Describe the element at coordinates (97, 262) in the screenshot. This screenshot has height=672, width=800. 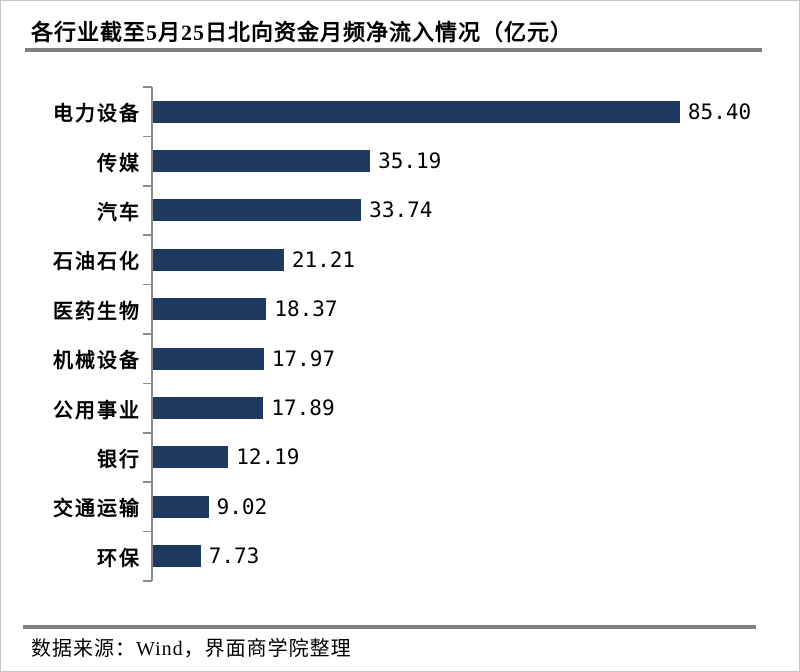
I see `category-label: 石油石化` at that location.